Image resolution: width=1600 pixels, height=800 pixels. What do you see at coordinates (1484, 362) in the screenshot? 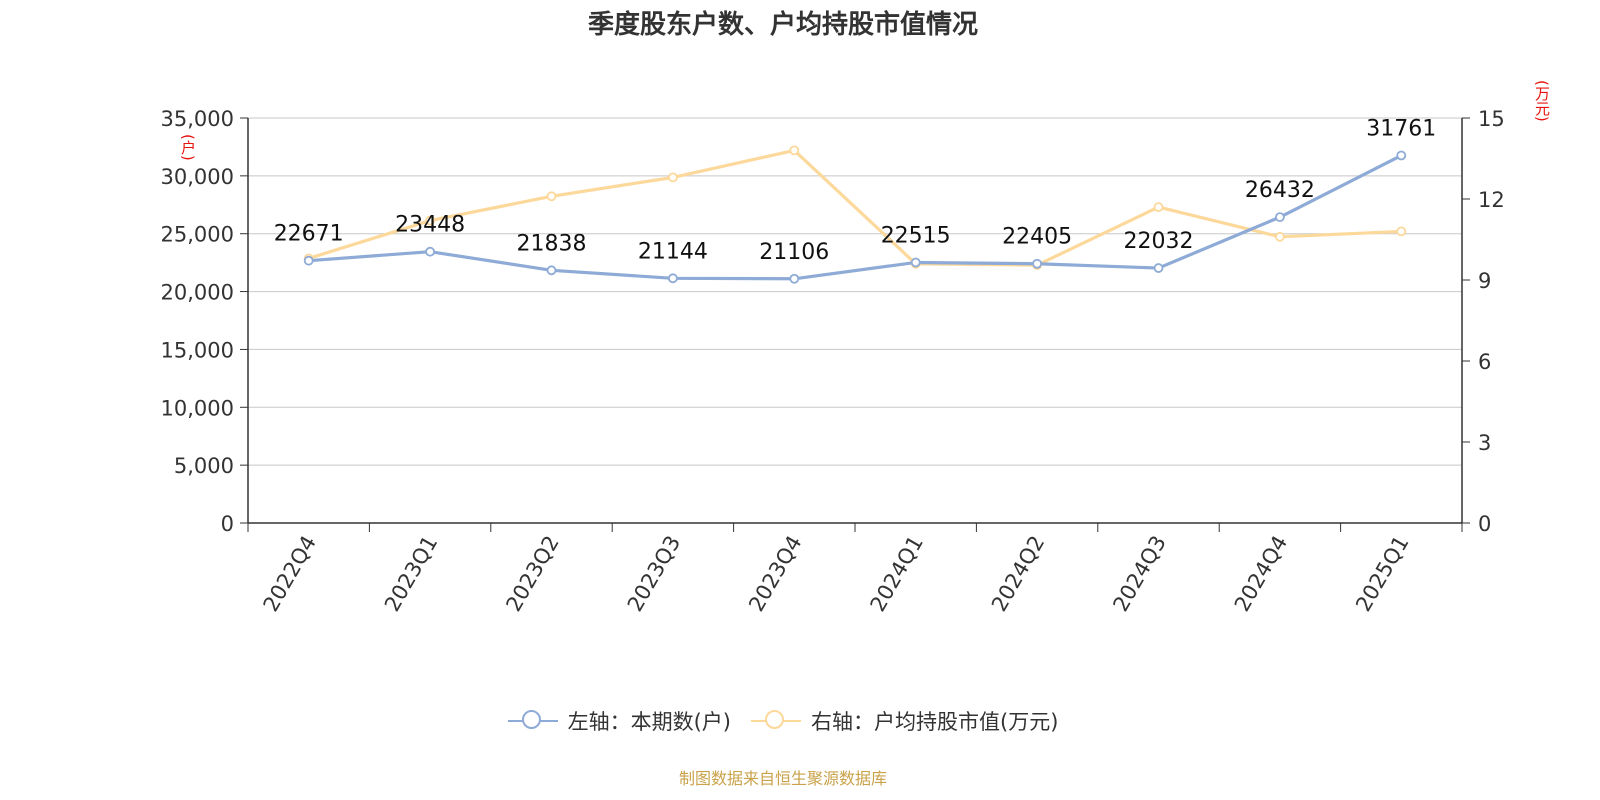
I see `y-right-tick-label: 6` at bounding box center [1484, 362].